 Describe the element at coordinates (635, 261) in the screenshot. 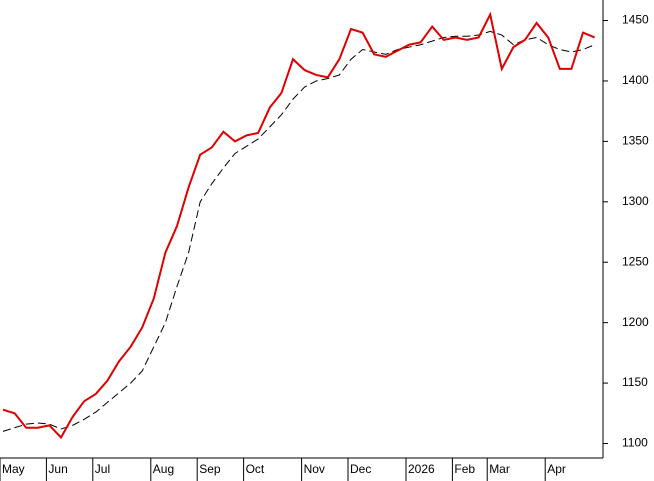

I see `y-tick-label: 1250` at that location.